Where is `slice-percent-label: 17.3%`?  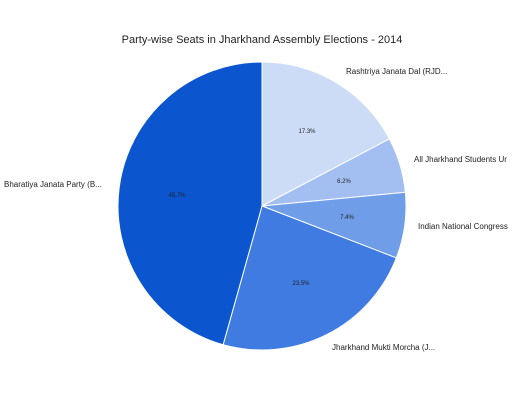 slice-percent-label: 17.3% is located at coordinates (307, 132).